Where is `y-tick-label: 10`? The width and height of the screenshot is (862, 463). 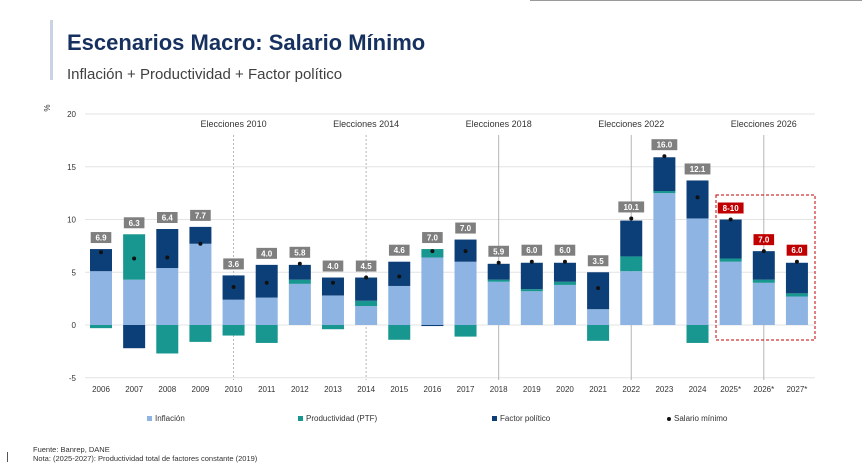
y-tick-label: 10 is located at coordinates (71, 220).